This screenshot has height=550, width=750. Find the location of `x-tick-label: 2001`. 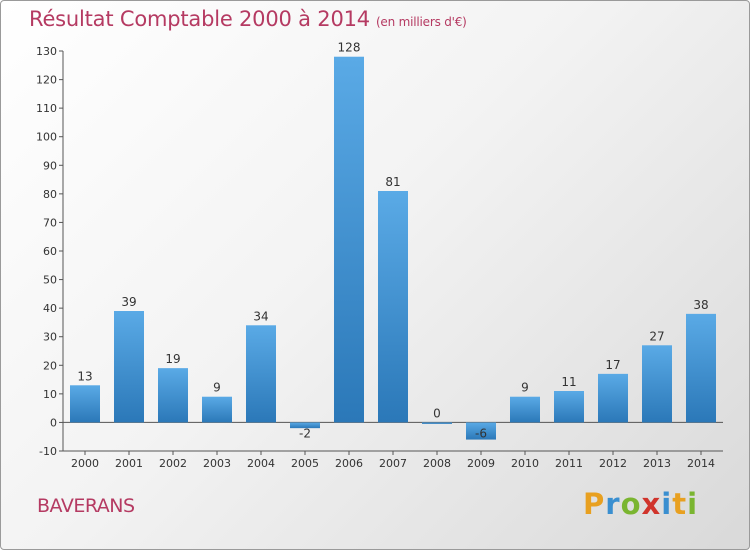

x-tick-label: 2001 is located at coordinates (129, 463).